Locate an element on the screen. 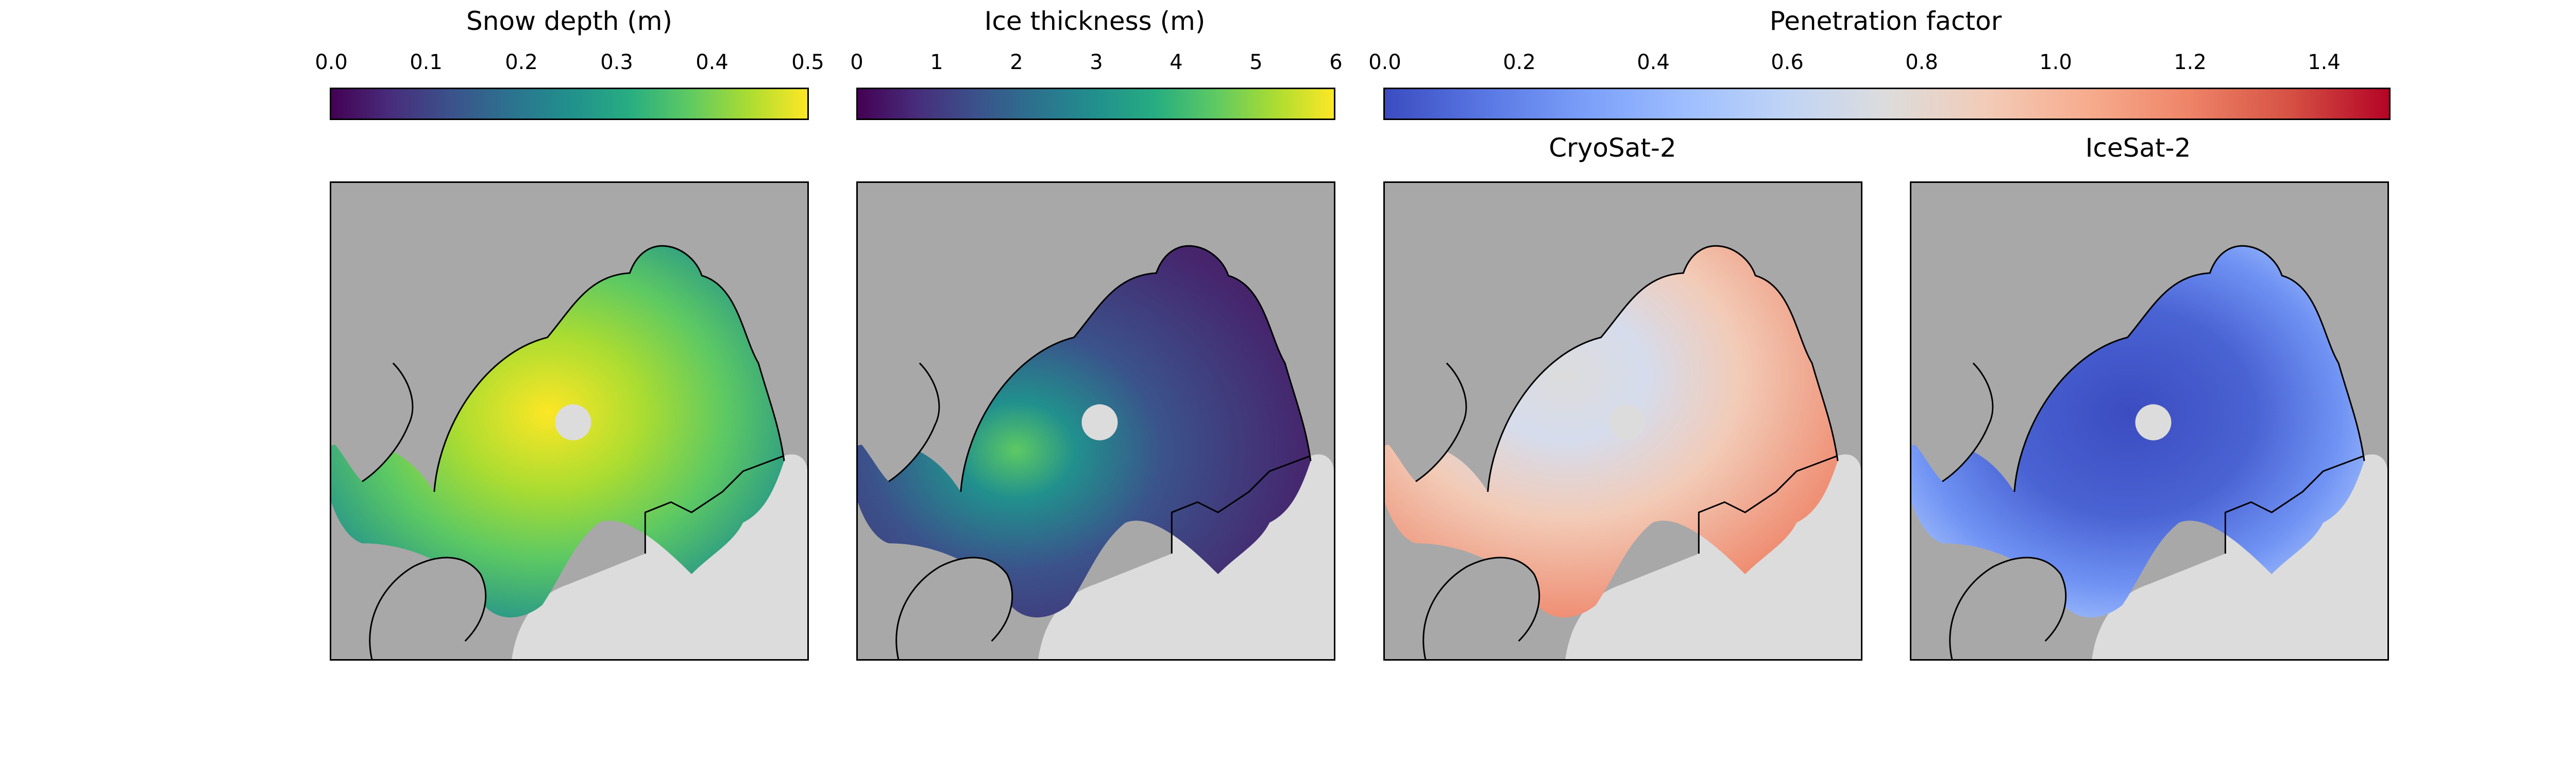 Image resolution: width=2576 pixels, height=773 pixels. snow-depth-colorbar-title: Snow depth (m) is located at coordinates (569, 21).